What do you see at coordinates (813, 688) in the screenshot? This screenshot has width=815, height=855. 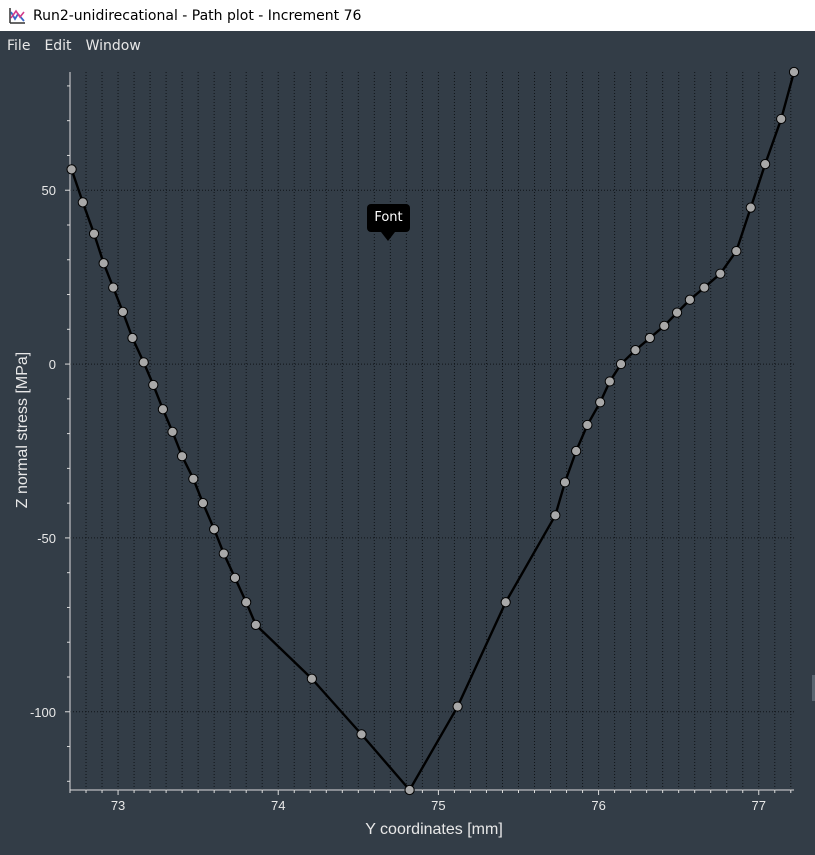 I see `resize-handle` at bounding box center [813, 688].